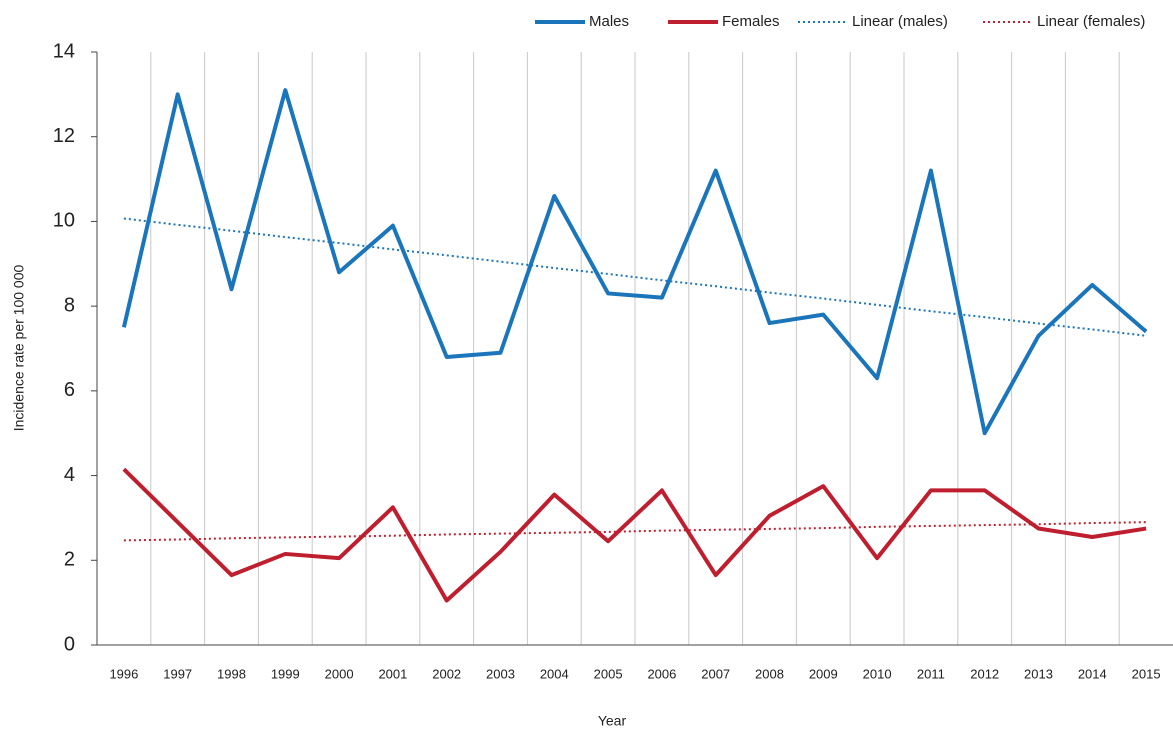  Describe the element at coordinates (285, 673) in the screenshot. I see `x-tick-label: 1999` at that location.